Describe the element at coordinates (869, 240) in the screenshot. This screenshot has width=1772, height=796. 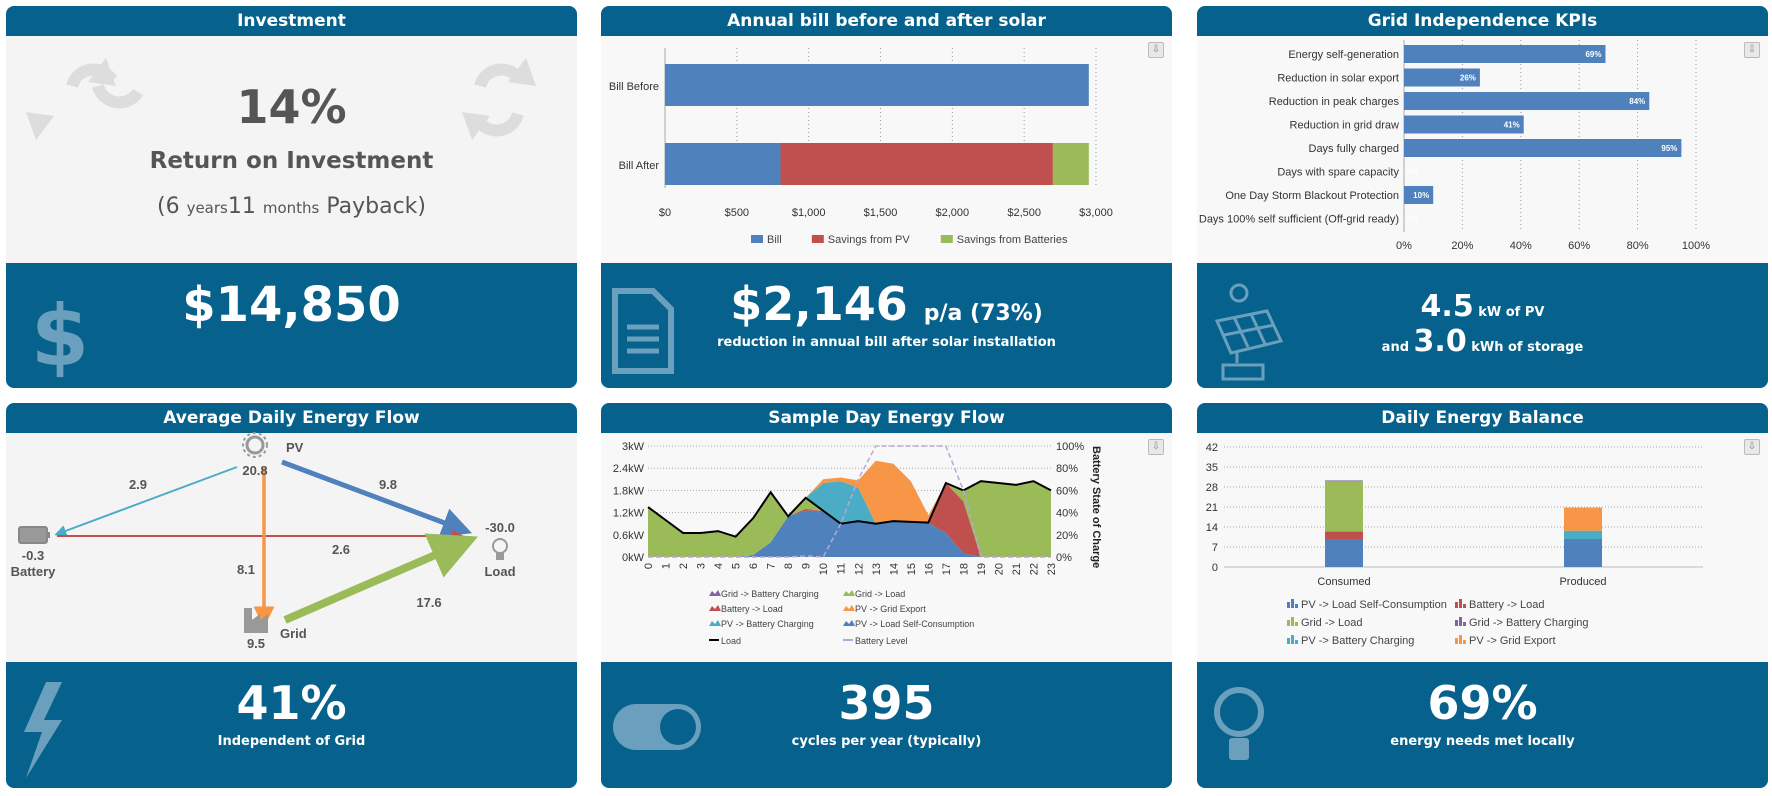
I see `legend-item: Savings from PV` at that location.